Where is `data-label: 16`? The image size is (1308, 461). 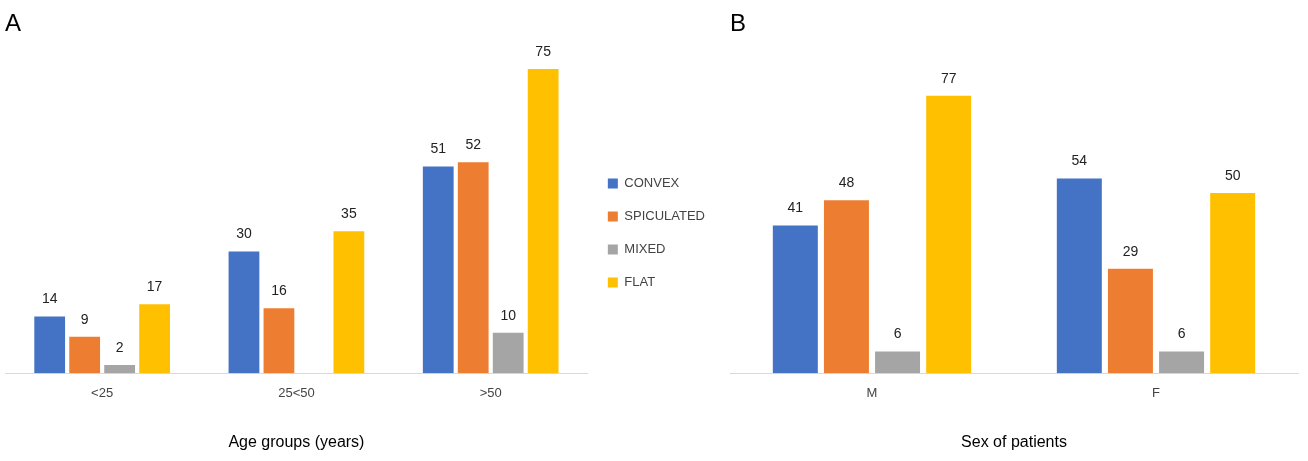 data-label: 16 is located at coordinates (279, 290).